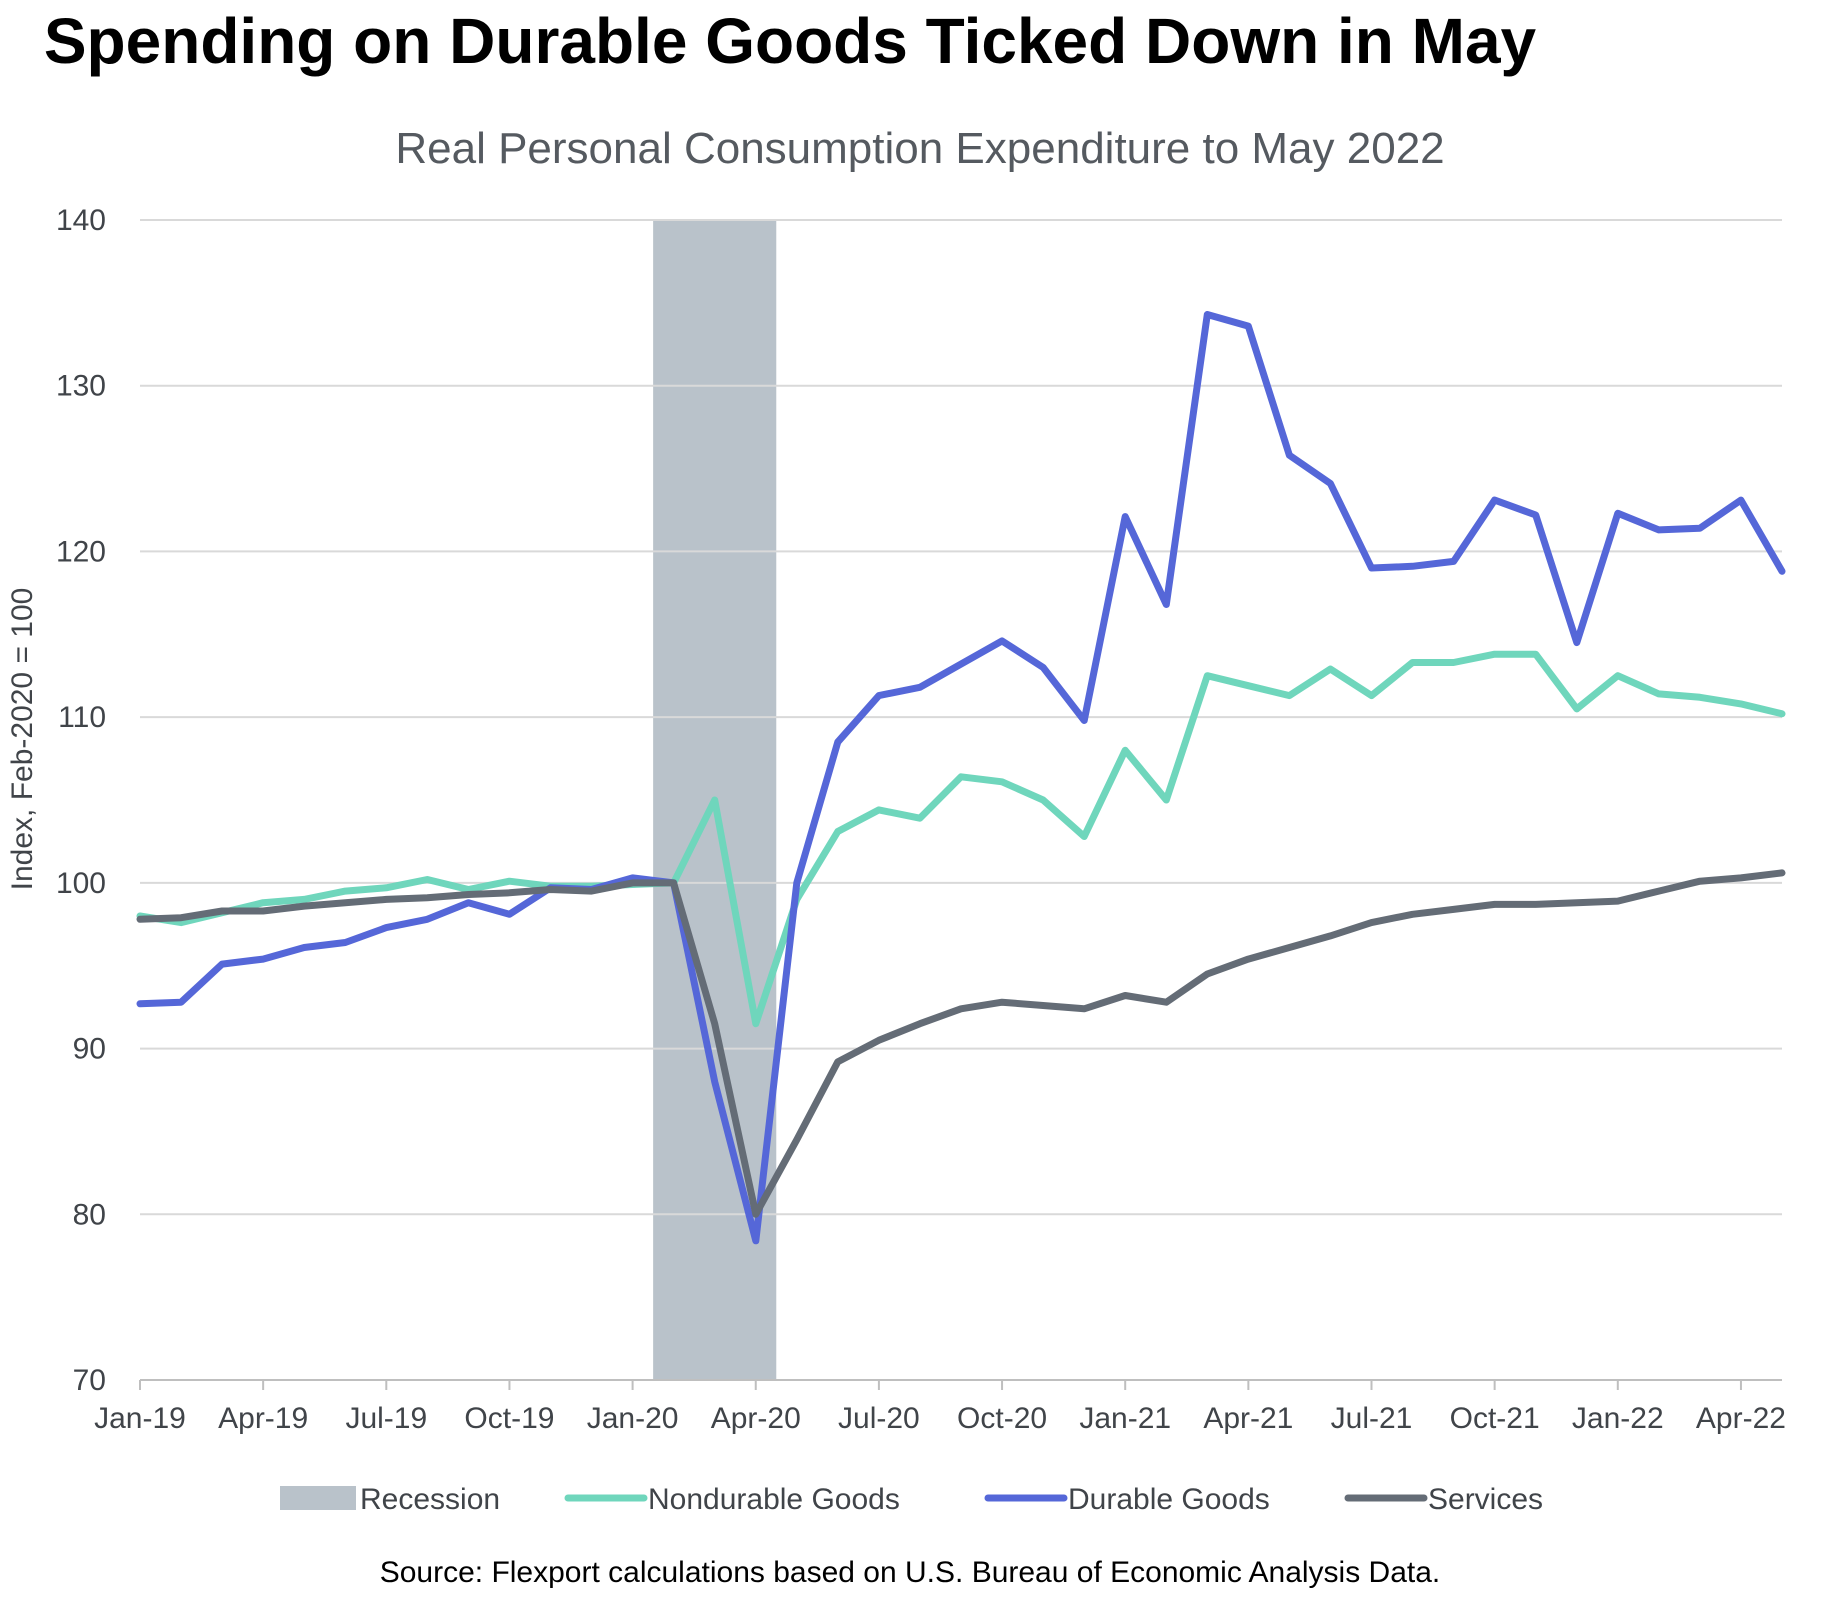 Image resolution: width=1845 pixels, height=1600 pixels. Describe the element at coordinates (1372, 1418) in the screenshot. I see `x-tick-label-Jul-21: Jul-21` at that location.